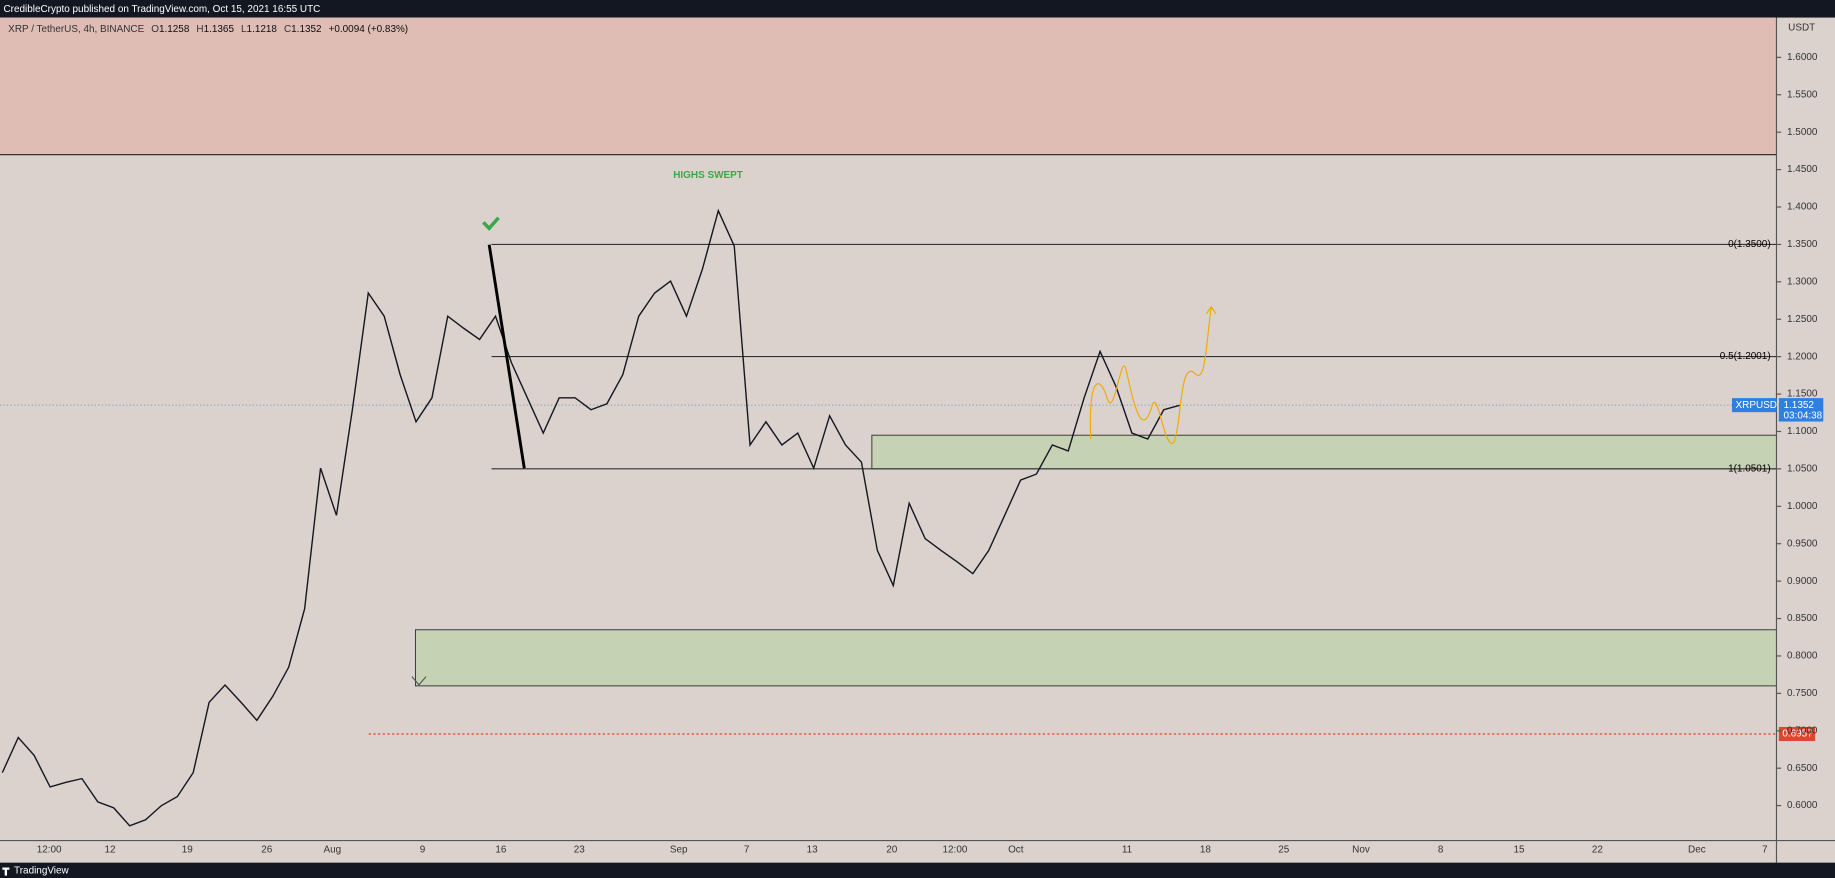 The width and height of the screenshot is (1835, 878). I want to click on x-tick-label: 8, so click(1441, 850).